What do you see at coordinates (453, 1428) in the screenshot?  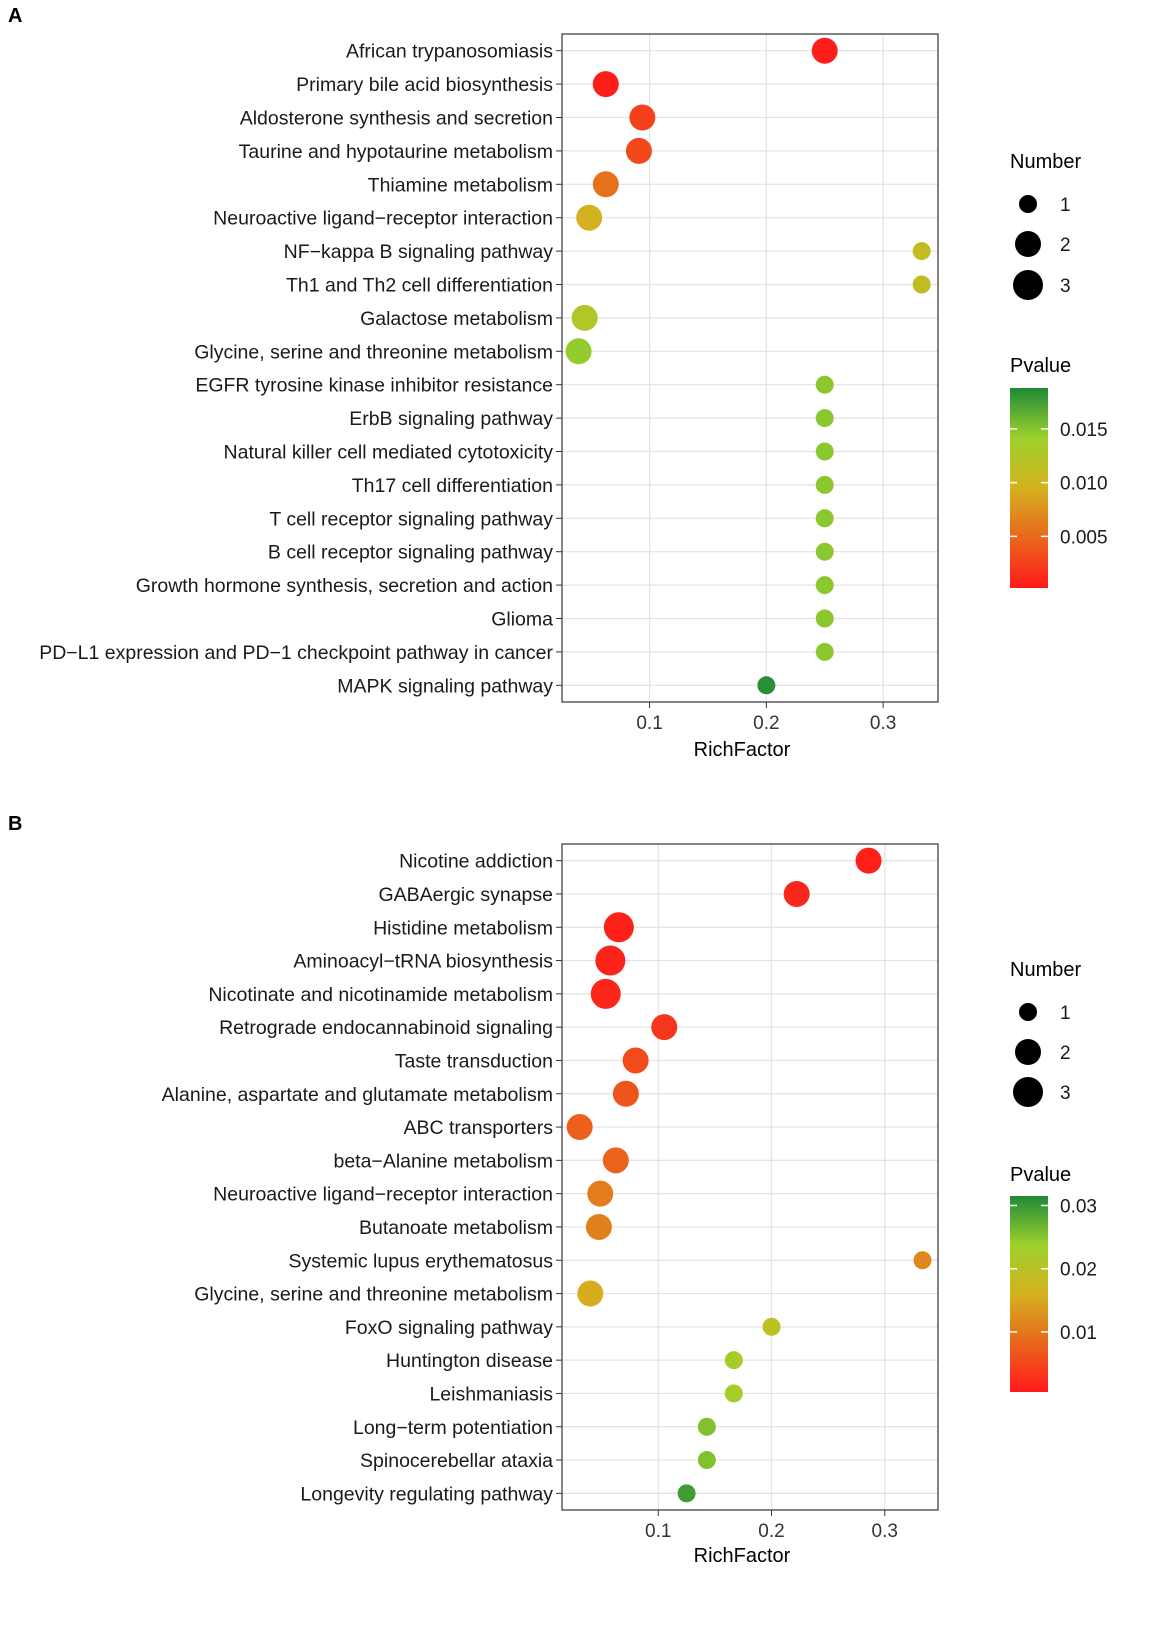 I see `category-label: Long−term potentiation` at bounding box center [453, 1428].